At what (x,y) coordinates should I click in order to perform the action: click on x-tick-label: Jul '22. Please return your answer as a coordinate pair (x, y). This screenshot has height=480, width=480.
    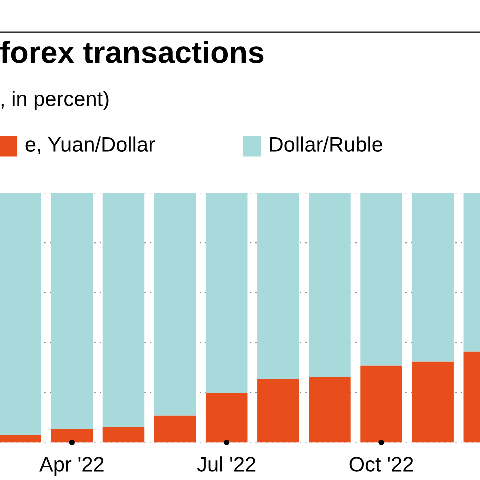
    Looking at the image, I should click on (226, 464).